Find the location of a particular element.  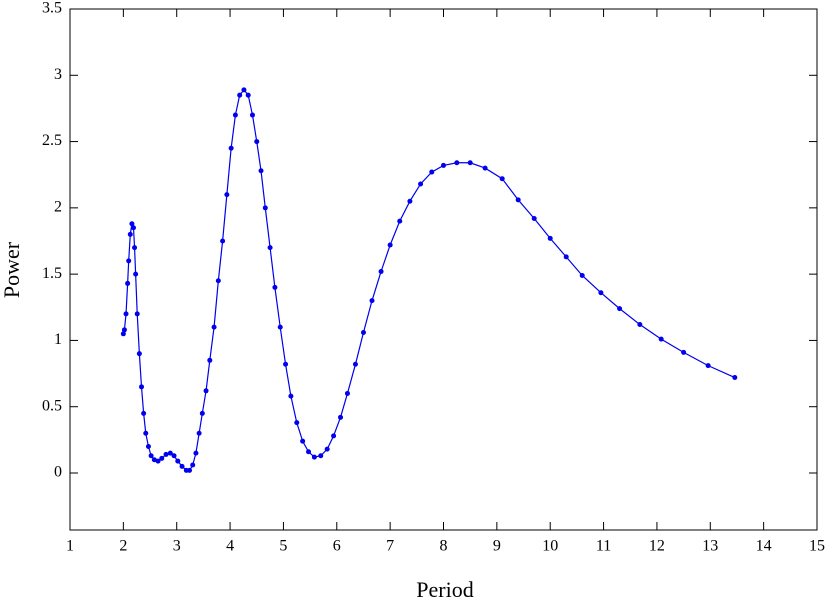

x-tick-label: 3 is located at coordinates (177, 546).